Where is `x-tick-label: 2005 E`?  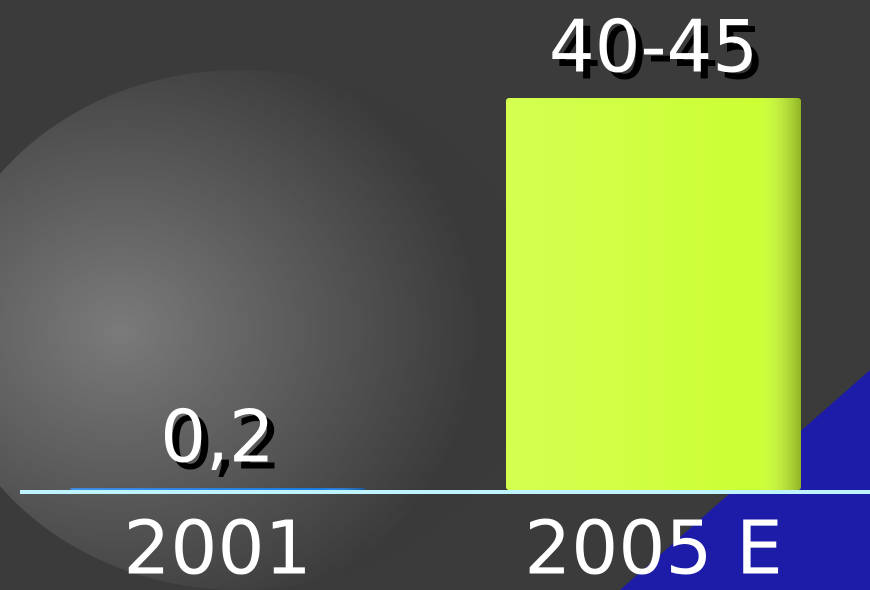 x-tick-label: 2005 E is located at coordinates (653, 548).